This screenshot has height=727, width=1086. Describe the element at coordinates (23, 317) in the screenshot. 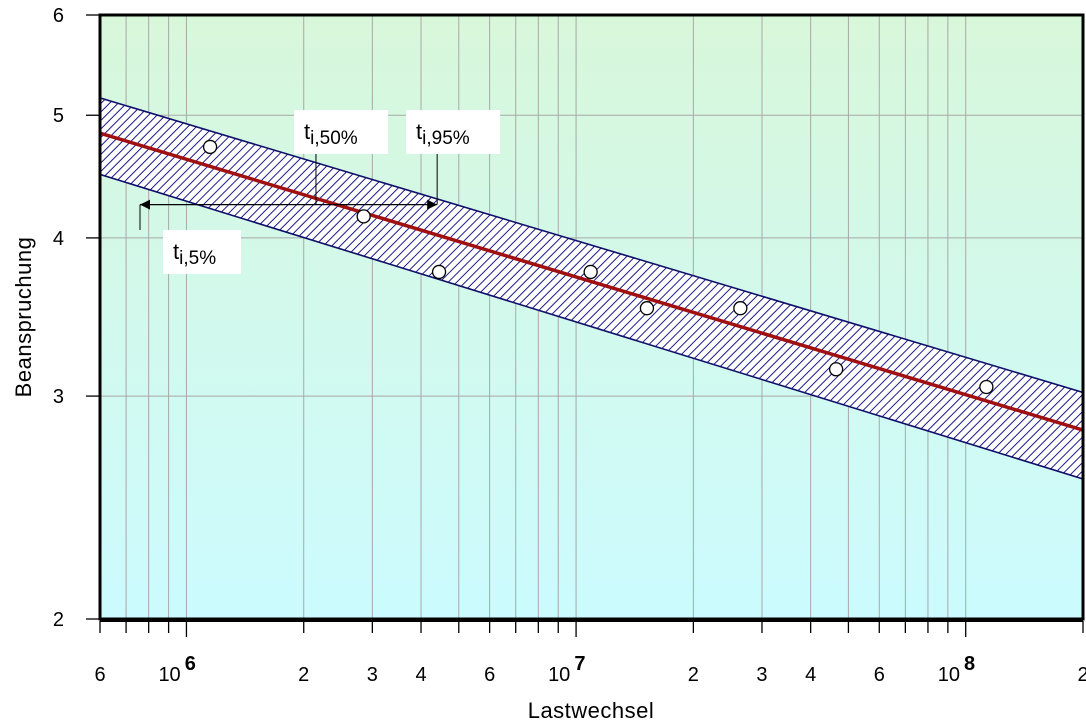

I see `y-axis-title: Beanspruchung` at that location.